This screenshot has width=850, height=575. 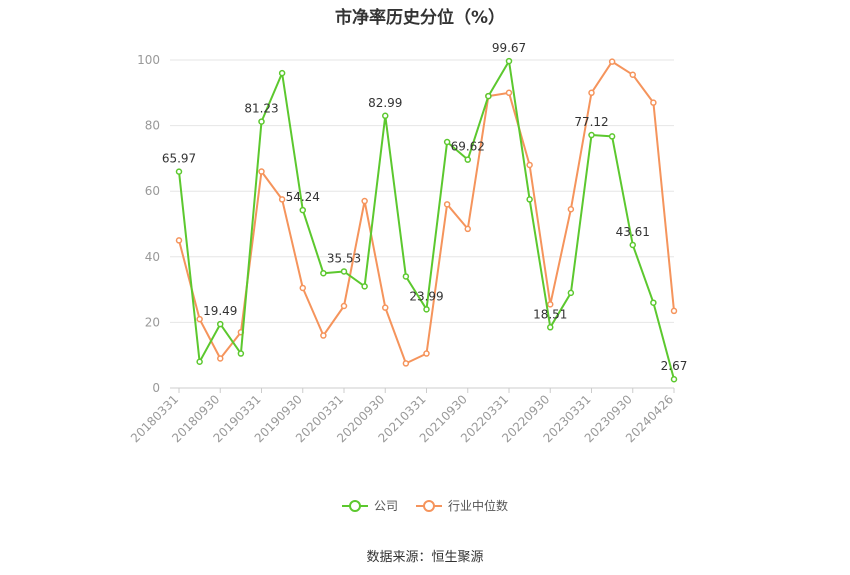 I want to click on data-label: 19.49, so click(x=220, y=311).